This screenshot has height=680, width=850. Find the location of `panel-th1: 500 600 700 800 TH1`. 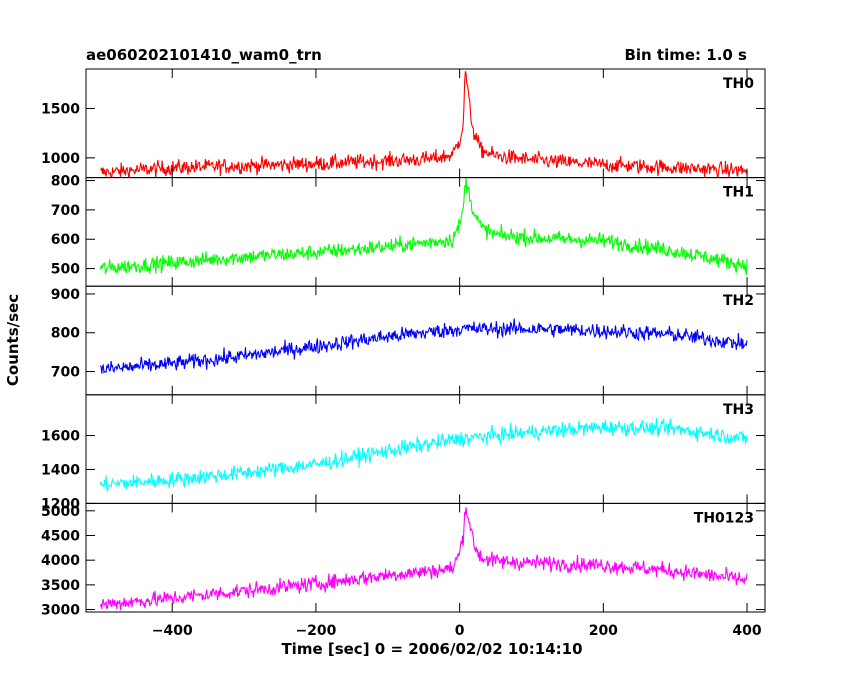

panel-th1: 500 600 700 800 TH1 is located at coordinates (408, 230).